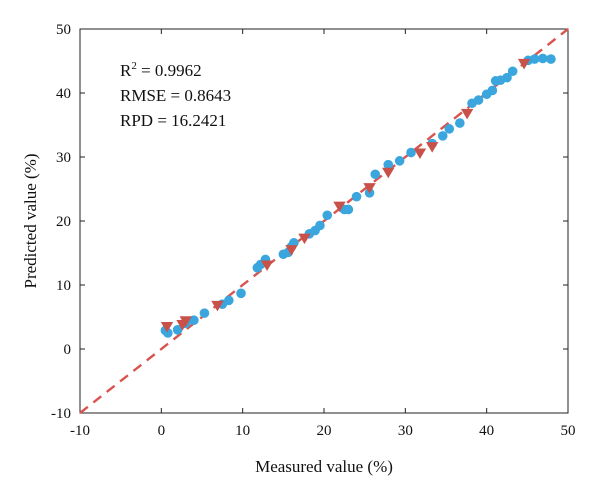  I want to click on y-tick-label: 0, so click(68, 350).